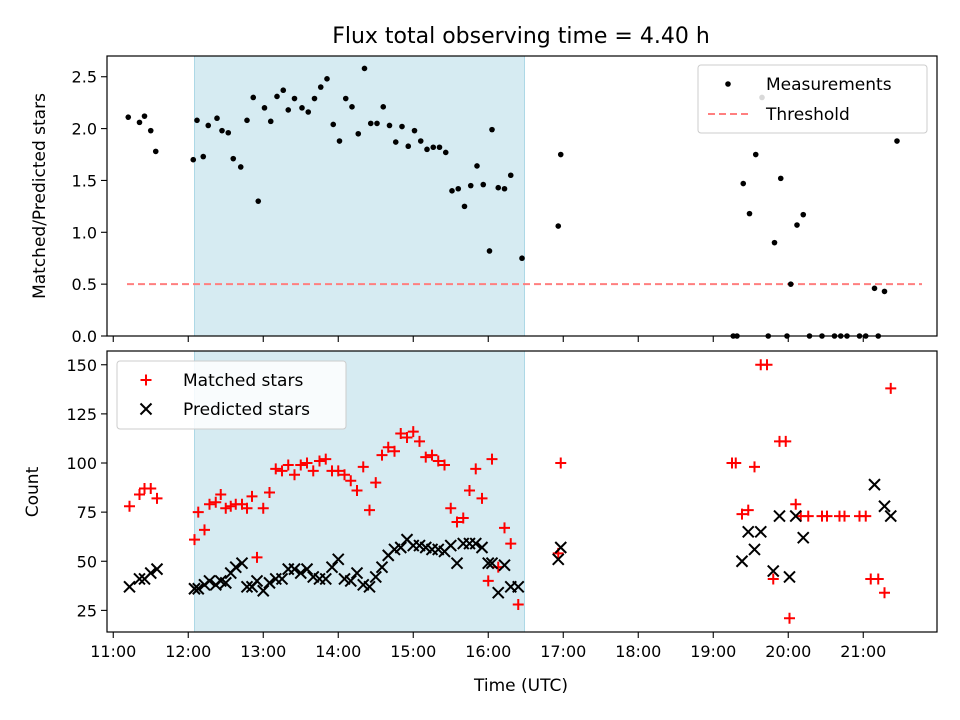 The image size is (960, 720). I want to click on bottom-y-axis-label: Count, so click(33, 491).